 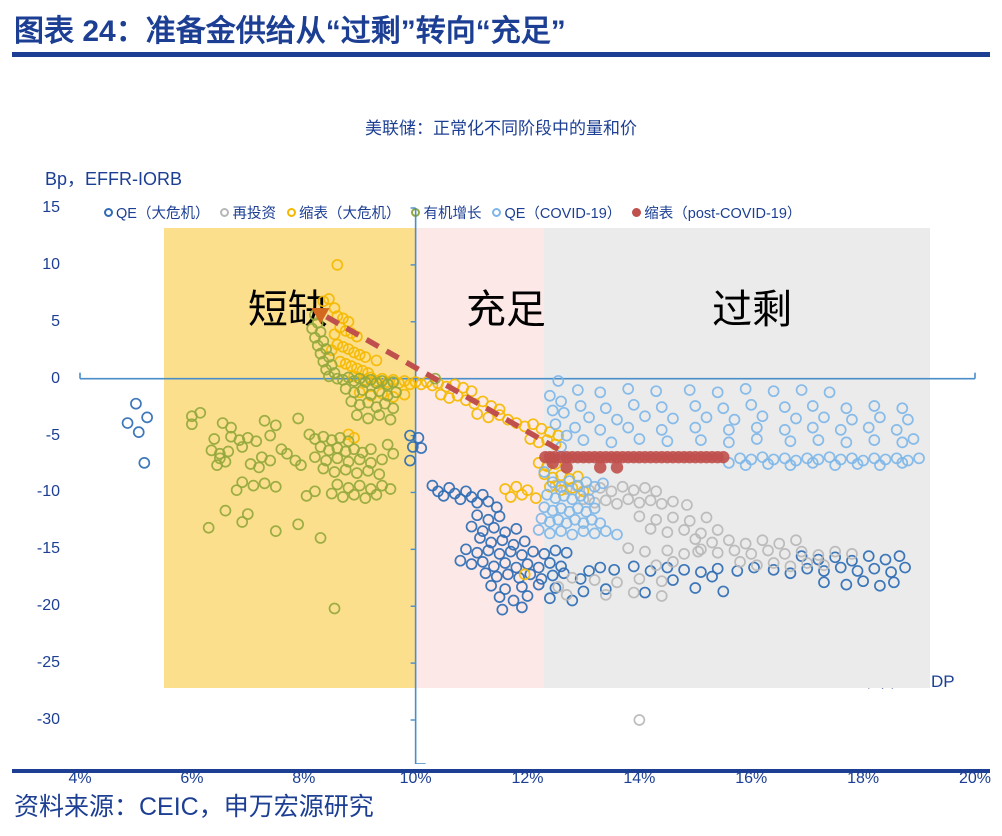 What do you see at coordinates (343, 212) in the screenshot?
I see `legend-item-qt_gfc: 缩表（大危机）` at bounding box center [343, 212].